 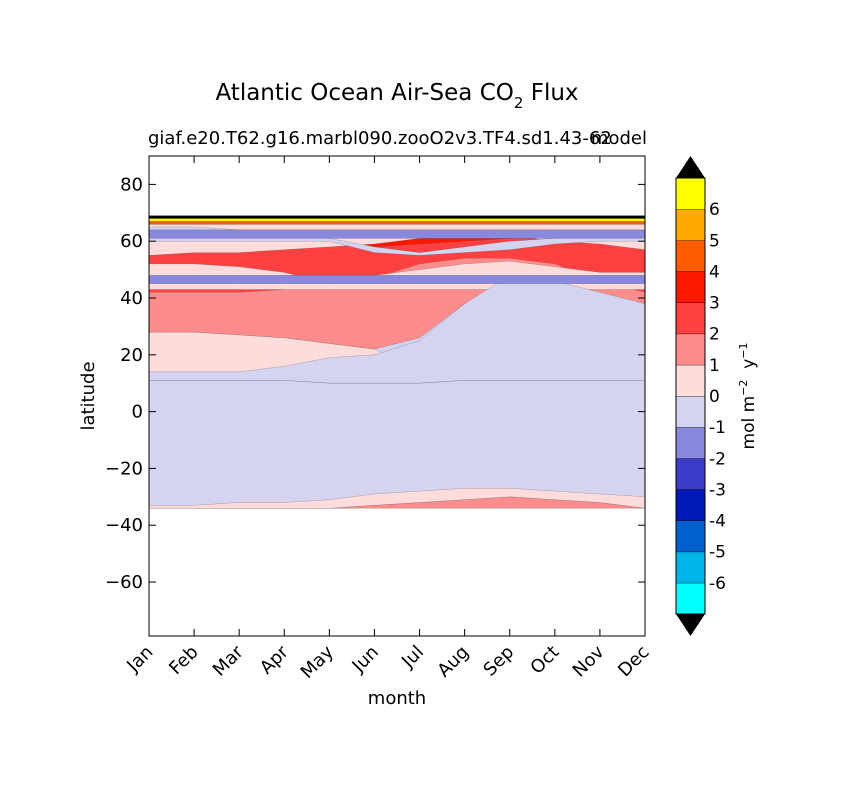 What do you see at coordinates (714, 304) in the screenshot?
I see `colorbar-tick-label: 3` at bounding box center [714, 304].